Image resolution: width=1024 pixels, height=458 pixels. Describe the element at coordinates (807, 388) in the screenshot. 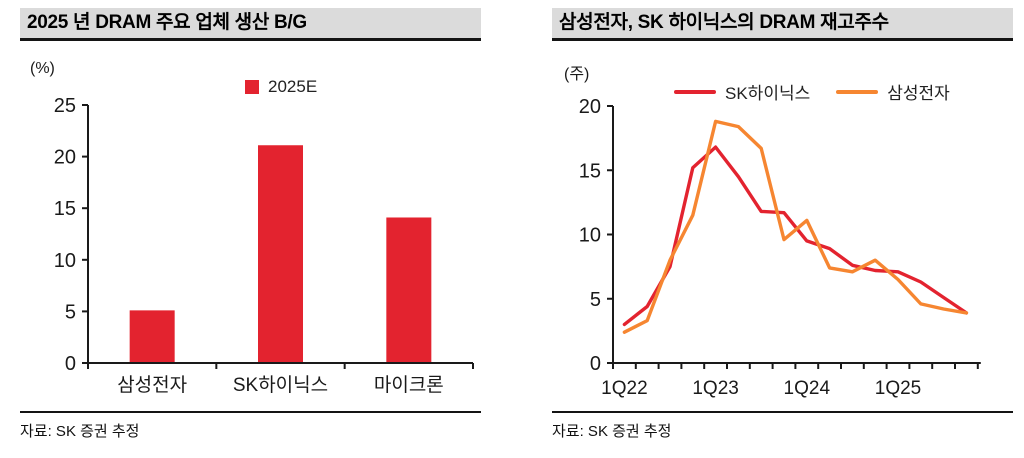

I see `x-tick-label: 1Q24` at that location.